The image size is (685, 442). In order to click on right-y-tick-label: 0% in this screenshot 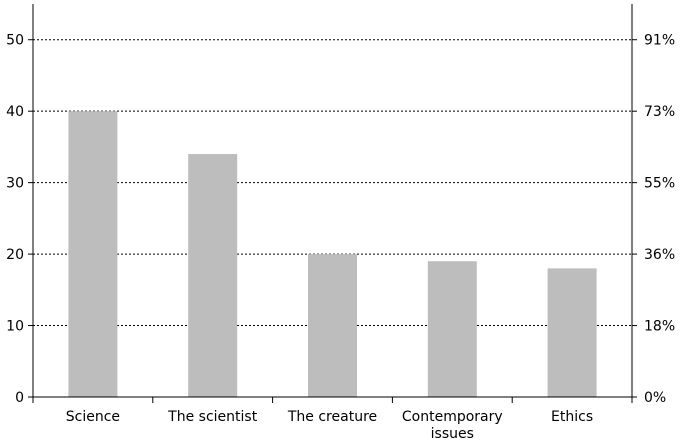, I will do `click(655, 398)`.